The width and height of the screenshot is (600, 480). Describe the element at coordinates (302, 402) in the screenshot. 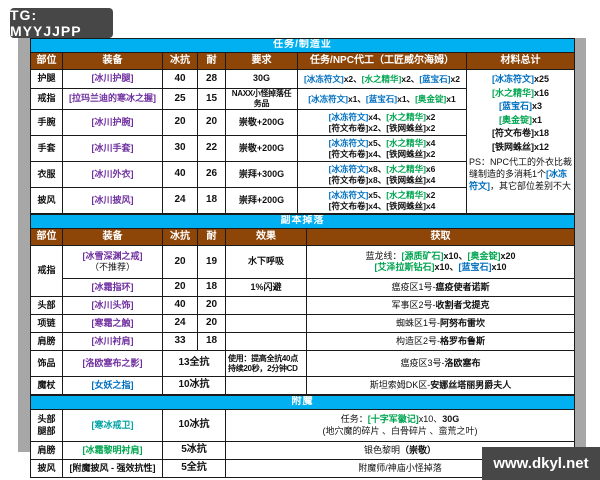

I see `table-row: 附魔` at that location.